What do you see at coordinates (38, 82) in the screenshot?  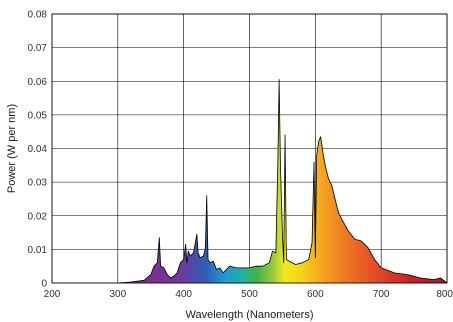 I see `y-tick-label: 0.06` at bounding box center [38, 82].